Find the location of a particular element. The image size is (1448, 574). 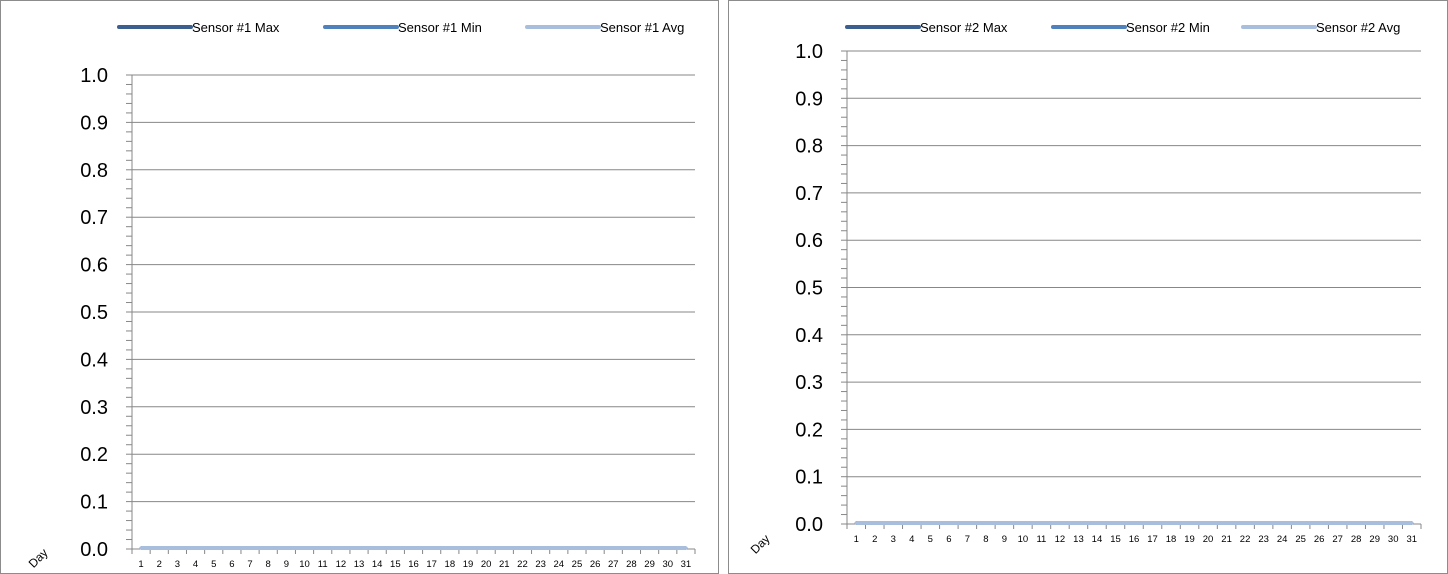

x-tick-label: 28 is located at coordinates (631, 564).